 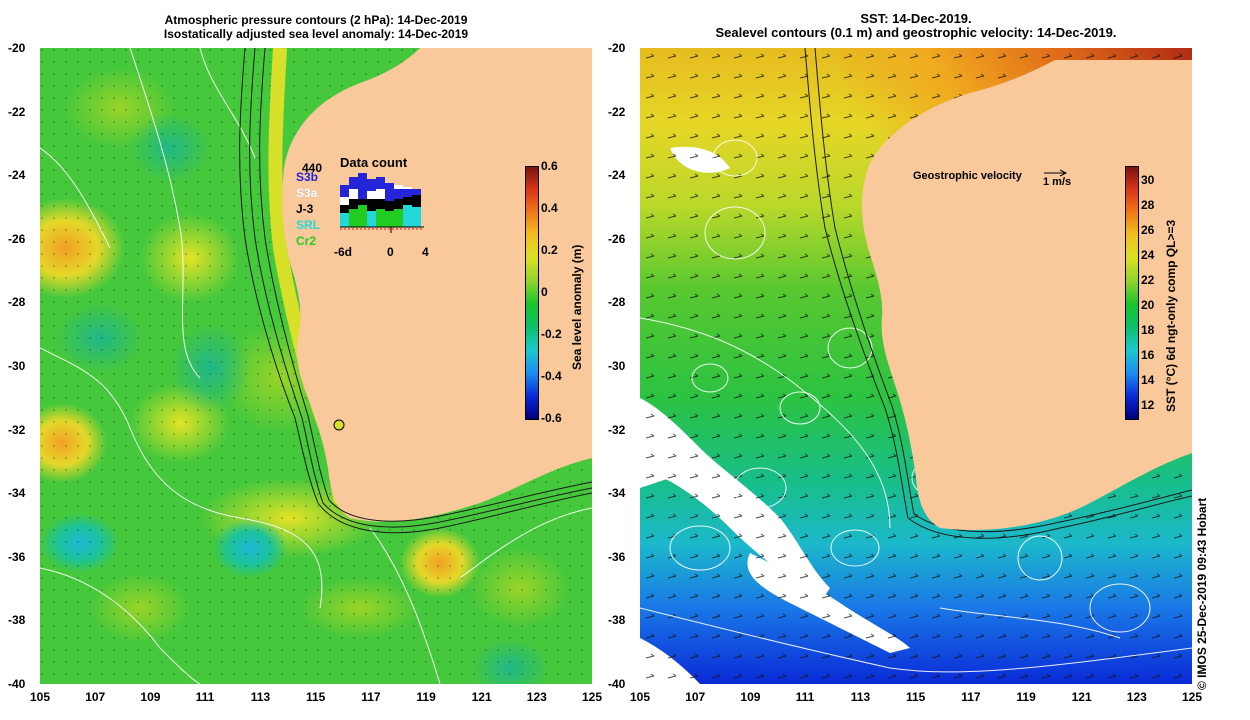 What do you see at coordinates (1056, 173) in the screenshot?
I see `velocity-arrow-icon` at bounding box center [1056, 173].